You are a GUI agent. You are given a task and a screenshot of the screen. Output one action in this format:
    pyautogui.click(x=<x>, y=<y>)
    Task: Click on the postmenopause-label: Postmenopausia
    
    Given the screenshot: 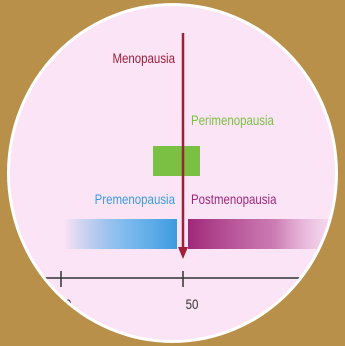 What is the action you would take?
    pyautogui.click(x=234, y=199)
    